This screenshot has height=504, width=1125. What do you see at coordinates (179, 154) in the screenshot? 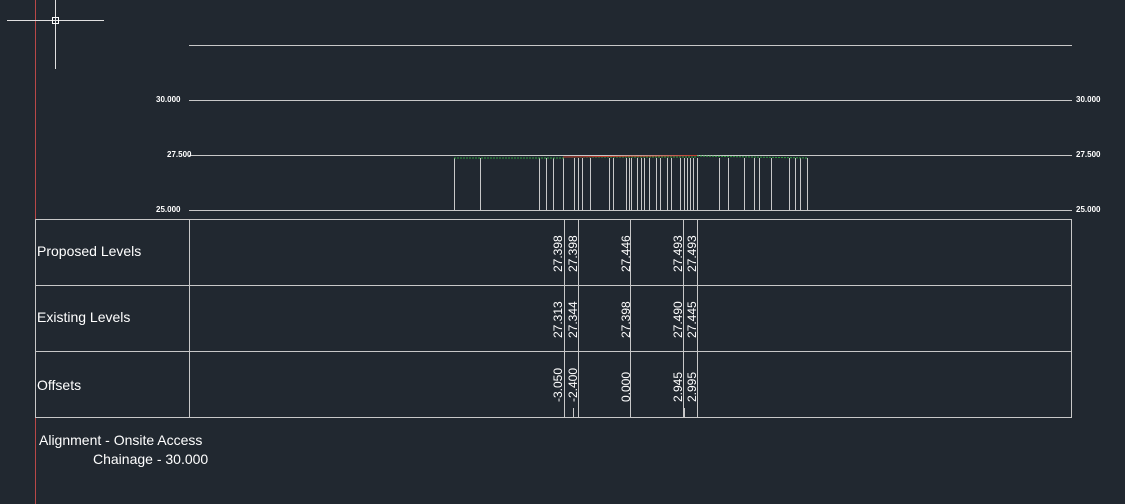
I see `axis-label-left-27-5: 27.500` at bounding box center [179, 154].